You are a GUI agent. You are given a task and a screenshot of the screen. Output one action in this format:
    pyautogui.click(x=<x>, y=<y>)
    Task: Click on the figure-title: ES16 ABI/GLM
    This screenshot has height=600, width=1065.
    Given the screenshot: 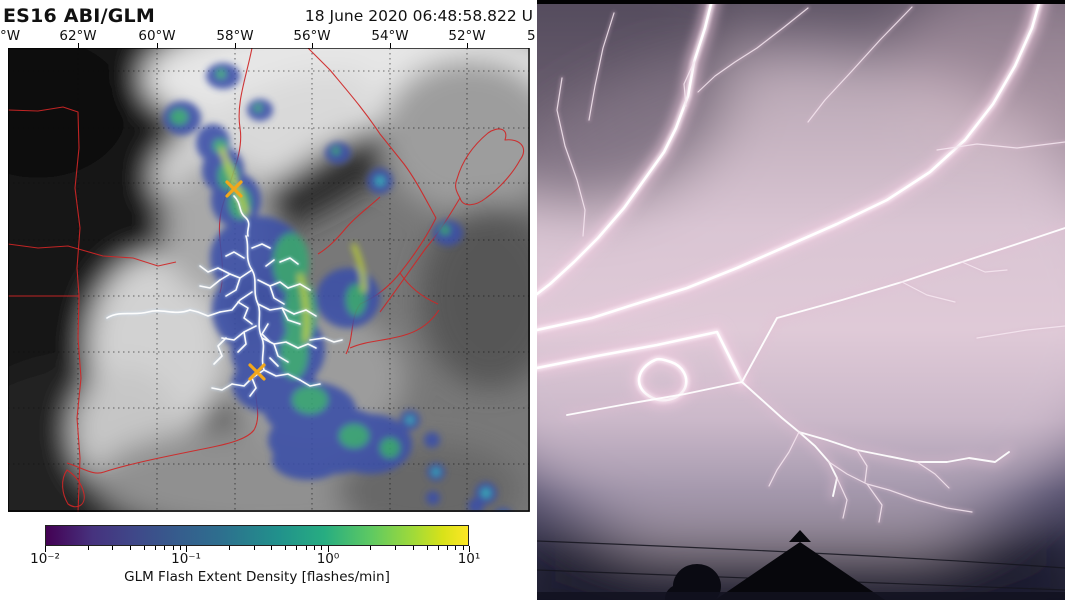 What is the action you would take?
    pyautogui.click(x=79, y=16)
    